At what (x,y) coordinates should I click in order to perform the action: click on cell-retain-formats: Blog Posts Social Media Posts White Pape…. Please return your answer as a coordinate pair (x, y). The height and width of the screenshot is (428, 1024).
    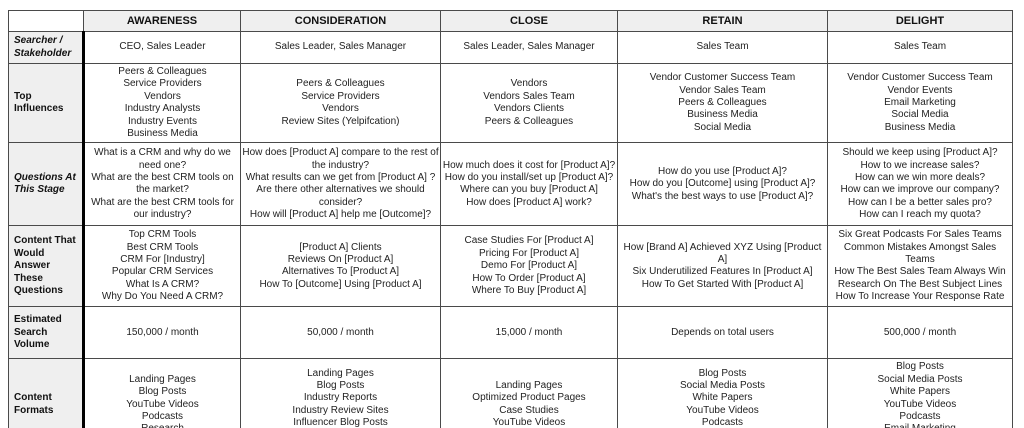
    Looking at the image, I should click on (722, 393).